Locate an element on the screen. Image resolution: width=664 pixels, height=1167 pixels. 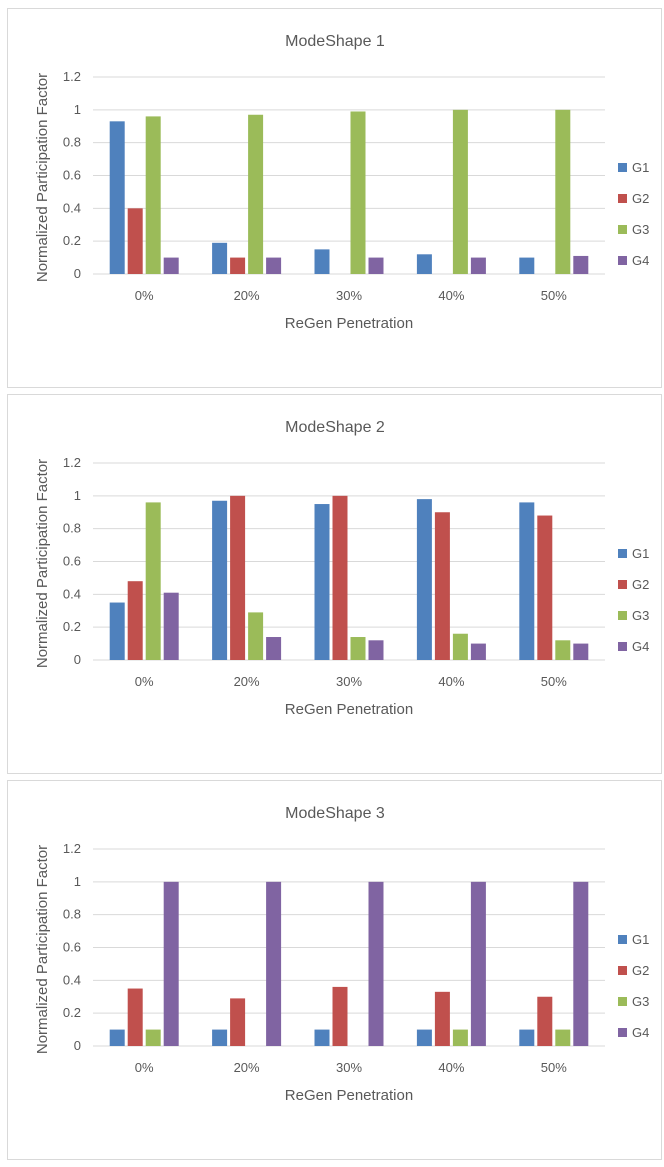
bar-g4-30pct is located at coordinates (376, 963).